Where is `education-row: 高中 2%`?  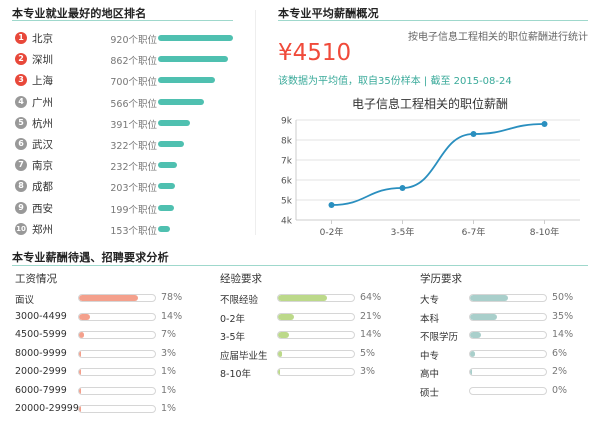
education-row: 高中 2% is located at coordinates (503, 373).